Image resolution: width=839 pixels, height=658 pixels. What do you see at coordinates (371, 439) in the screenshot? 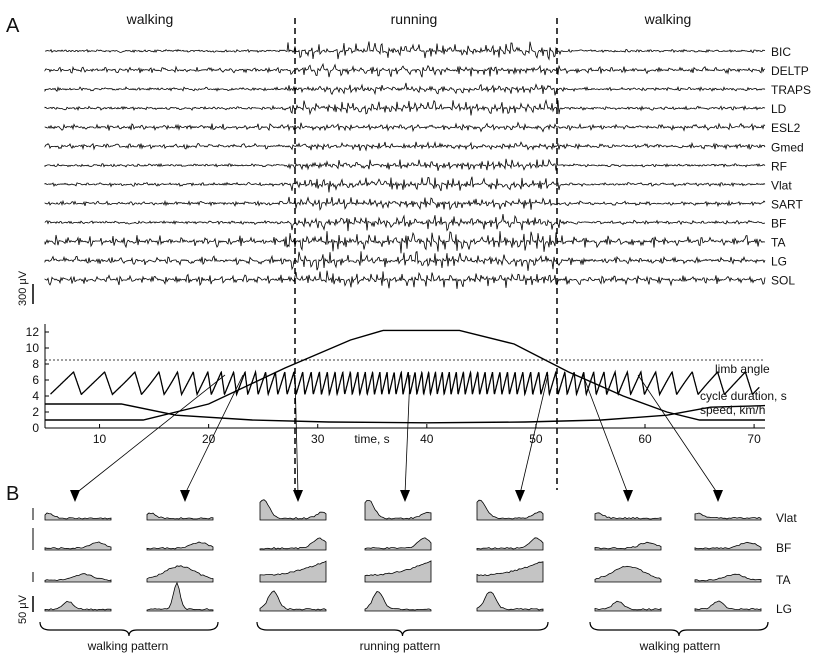
I see `x-axis-label: time, s` at bounding box center [371, 439].